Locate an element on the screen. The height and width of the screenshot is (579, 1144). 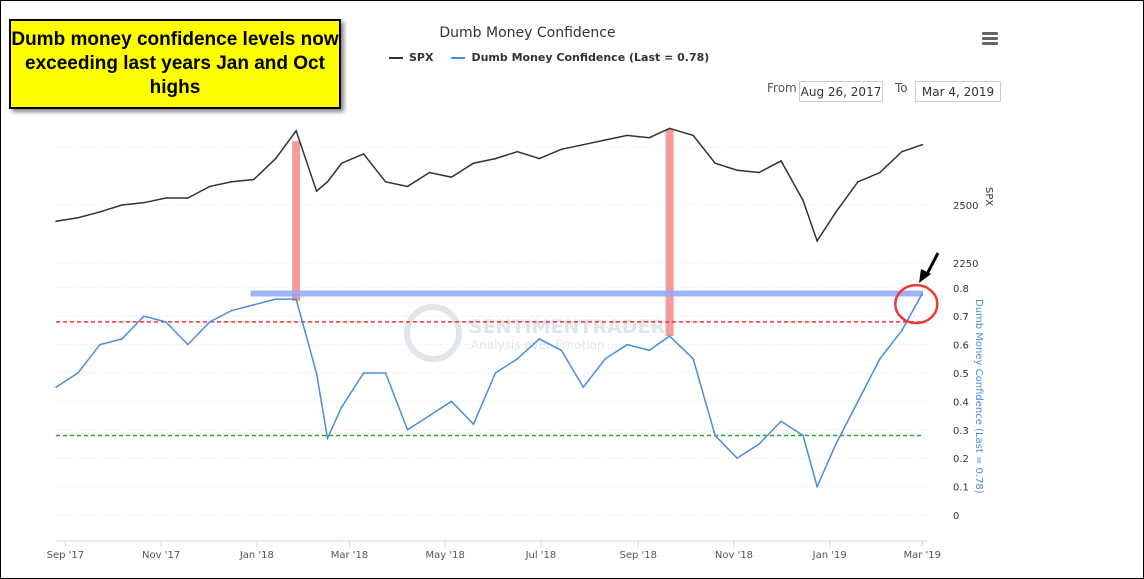
dmc-tick-label: 0.1 is located at coordinates (961, 488).